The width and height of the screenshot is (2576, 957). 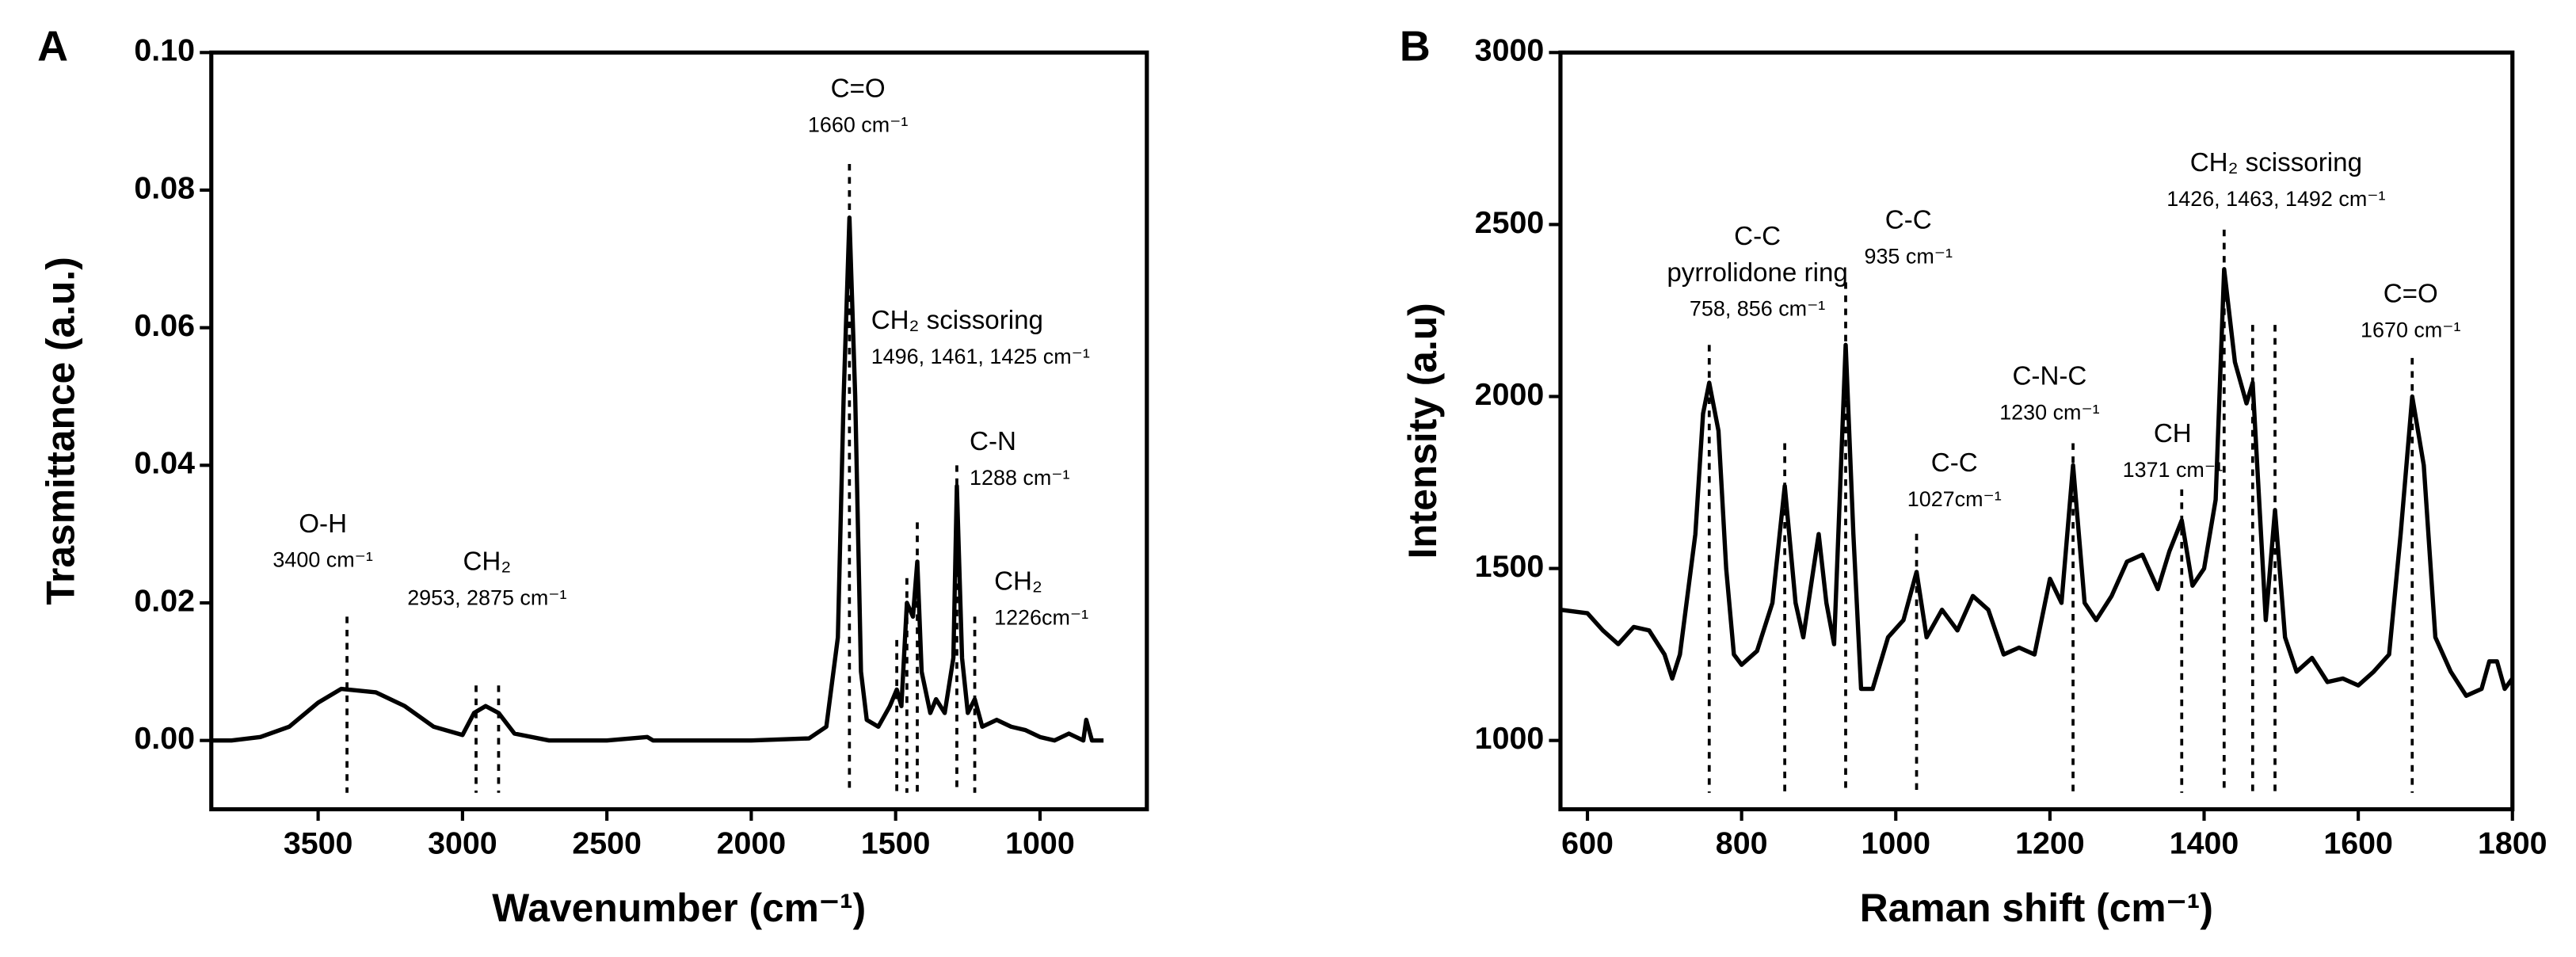 What do you see at coordinates (2512, 843) in the screenshot?
I see `x-tick-label: 1800` at bounding box center [2512, 843].